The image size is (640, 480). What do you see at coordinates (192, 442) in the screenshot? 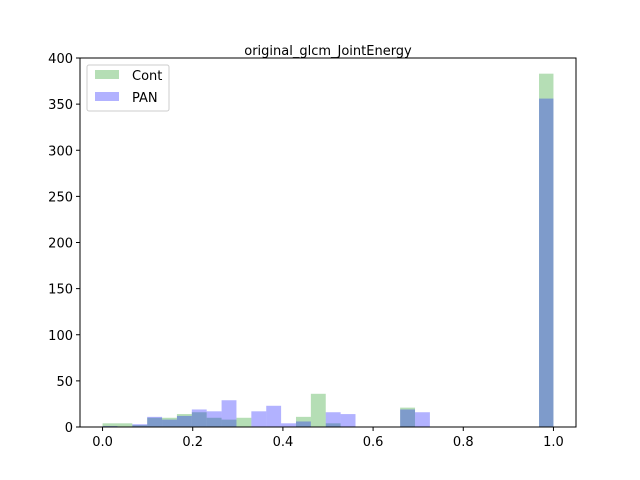
I see `x-tick-label-1: 0.2` at bounding box center [192, 442].